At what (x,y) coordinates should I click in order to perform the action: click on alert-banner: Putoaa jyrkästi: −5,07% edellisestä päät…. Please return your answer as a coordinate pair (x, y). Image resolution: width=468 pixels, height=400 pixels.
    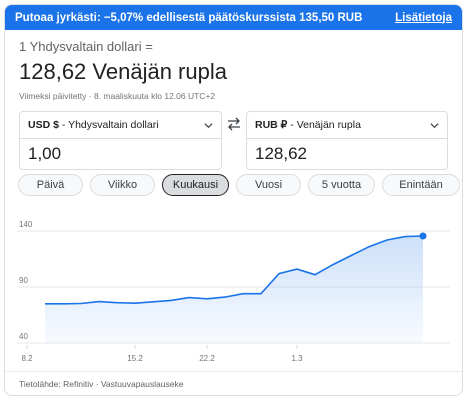
    Looking at the image, I should click on (233, 17).